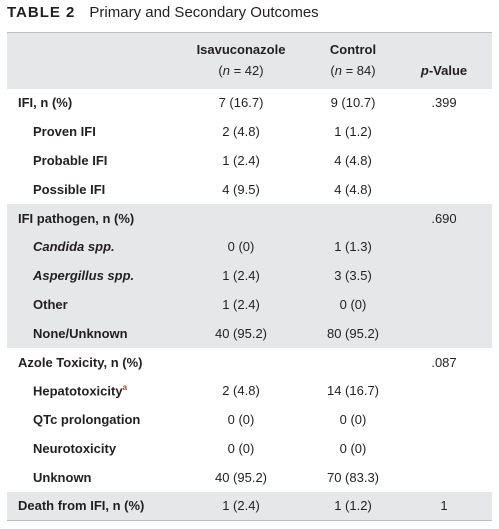 The width and height of the screenshot is (499, 529). I want to click on sub-row: Aspergillus spp. 1 (2.4) 3 (3.5), so click(249, 276).